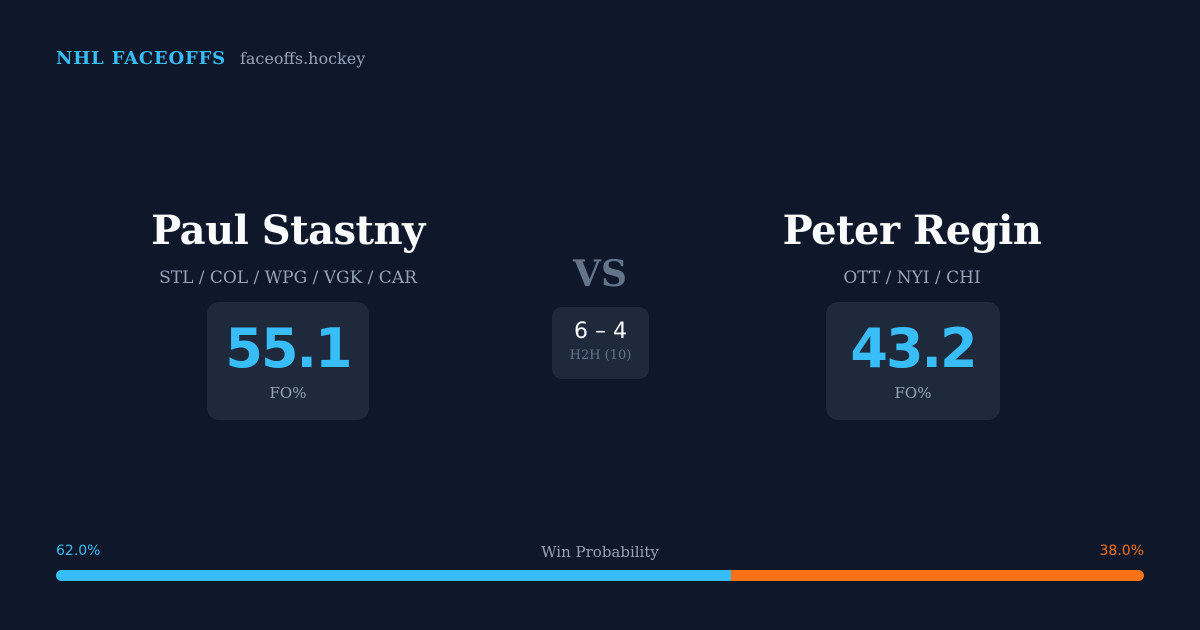 This screenshot has height=630, width=1200. What do you see at coordinates (288, 230) in the screenshot?
I see `player-left-name: Paul Stastny` at bounding box center [288, 230].